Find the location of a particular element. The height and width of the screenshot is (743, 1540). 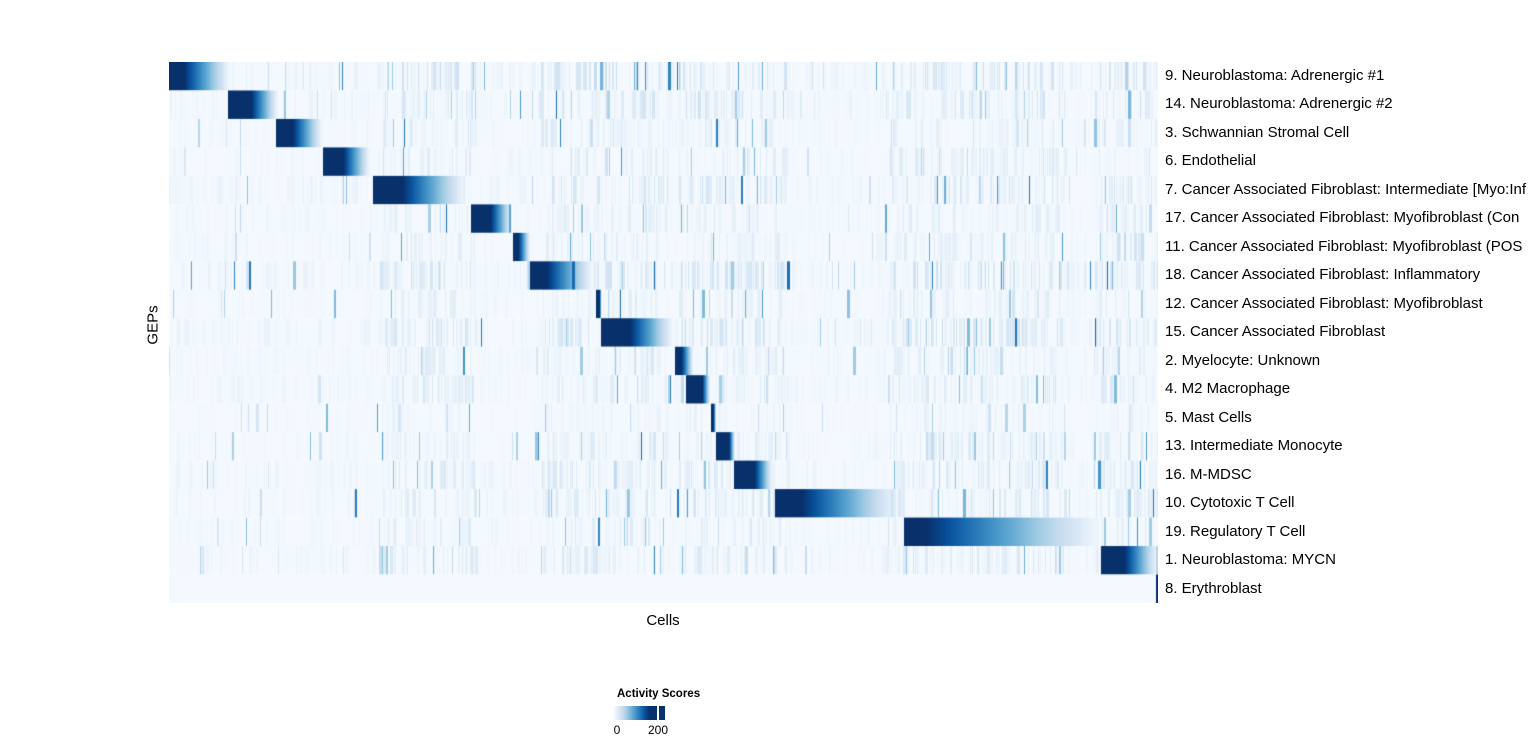

colorbar-tick-label-min: 0 is located at coordinates (617, 730).